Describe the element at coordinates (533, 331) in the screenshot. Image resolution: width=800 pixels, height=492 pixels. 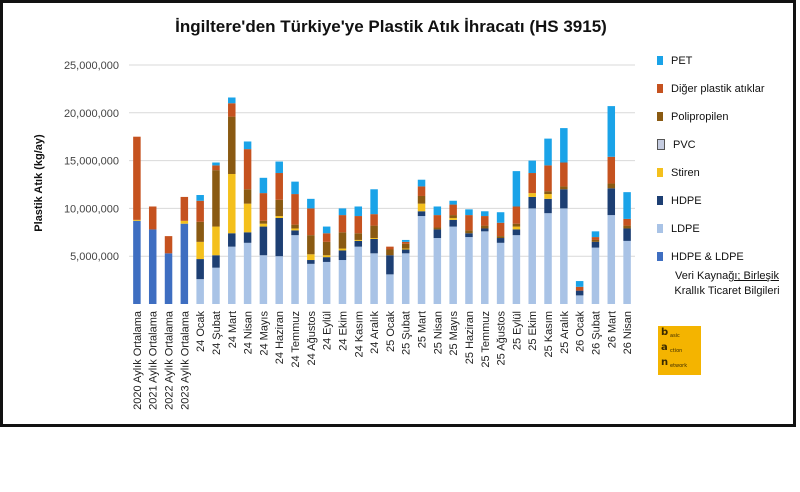
I see `x-tick-label: 25 Ekim` at that location.